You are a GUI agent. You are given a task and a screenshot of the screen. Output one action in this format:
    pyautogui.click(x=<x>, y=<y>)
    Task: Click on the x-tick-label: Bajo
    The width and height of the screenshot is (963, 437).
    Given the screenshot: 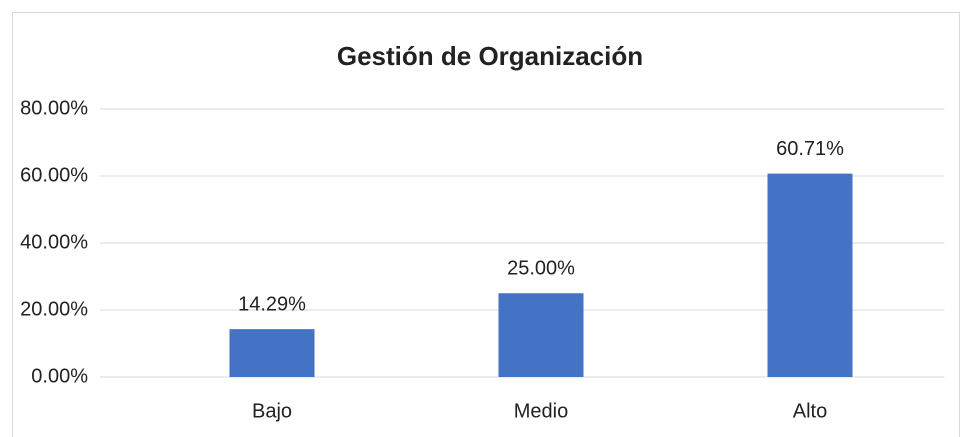 What is the action you would take?
    pyautogui.click(x=272, y=411)
    